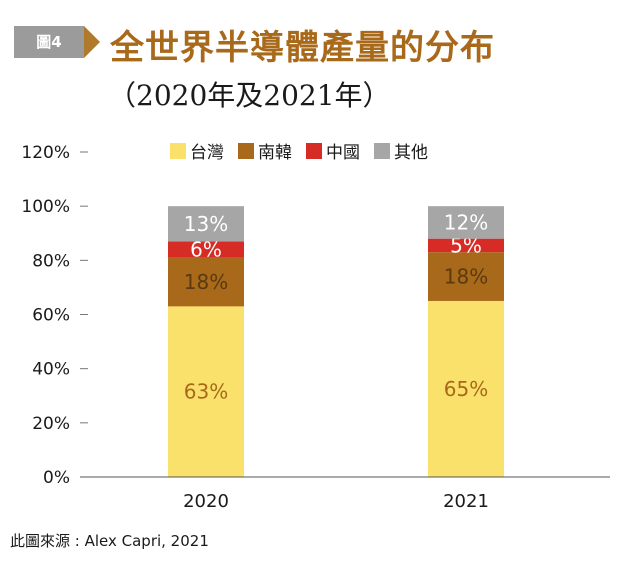 This screenshot has width=626, height=572. What do you see at coordinates (45, 207) in the screenshot?
I see `y-tick-label: 100%` at bounding box center [45, 207].